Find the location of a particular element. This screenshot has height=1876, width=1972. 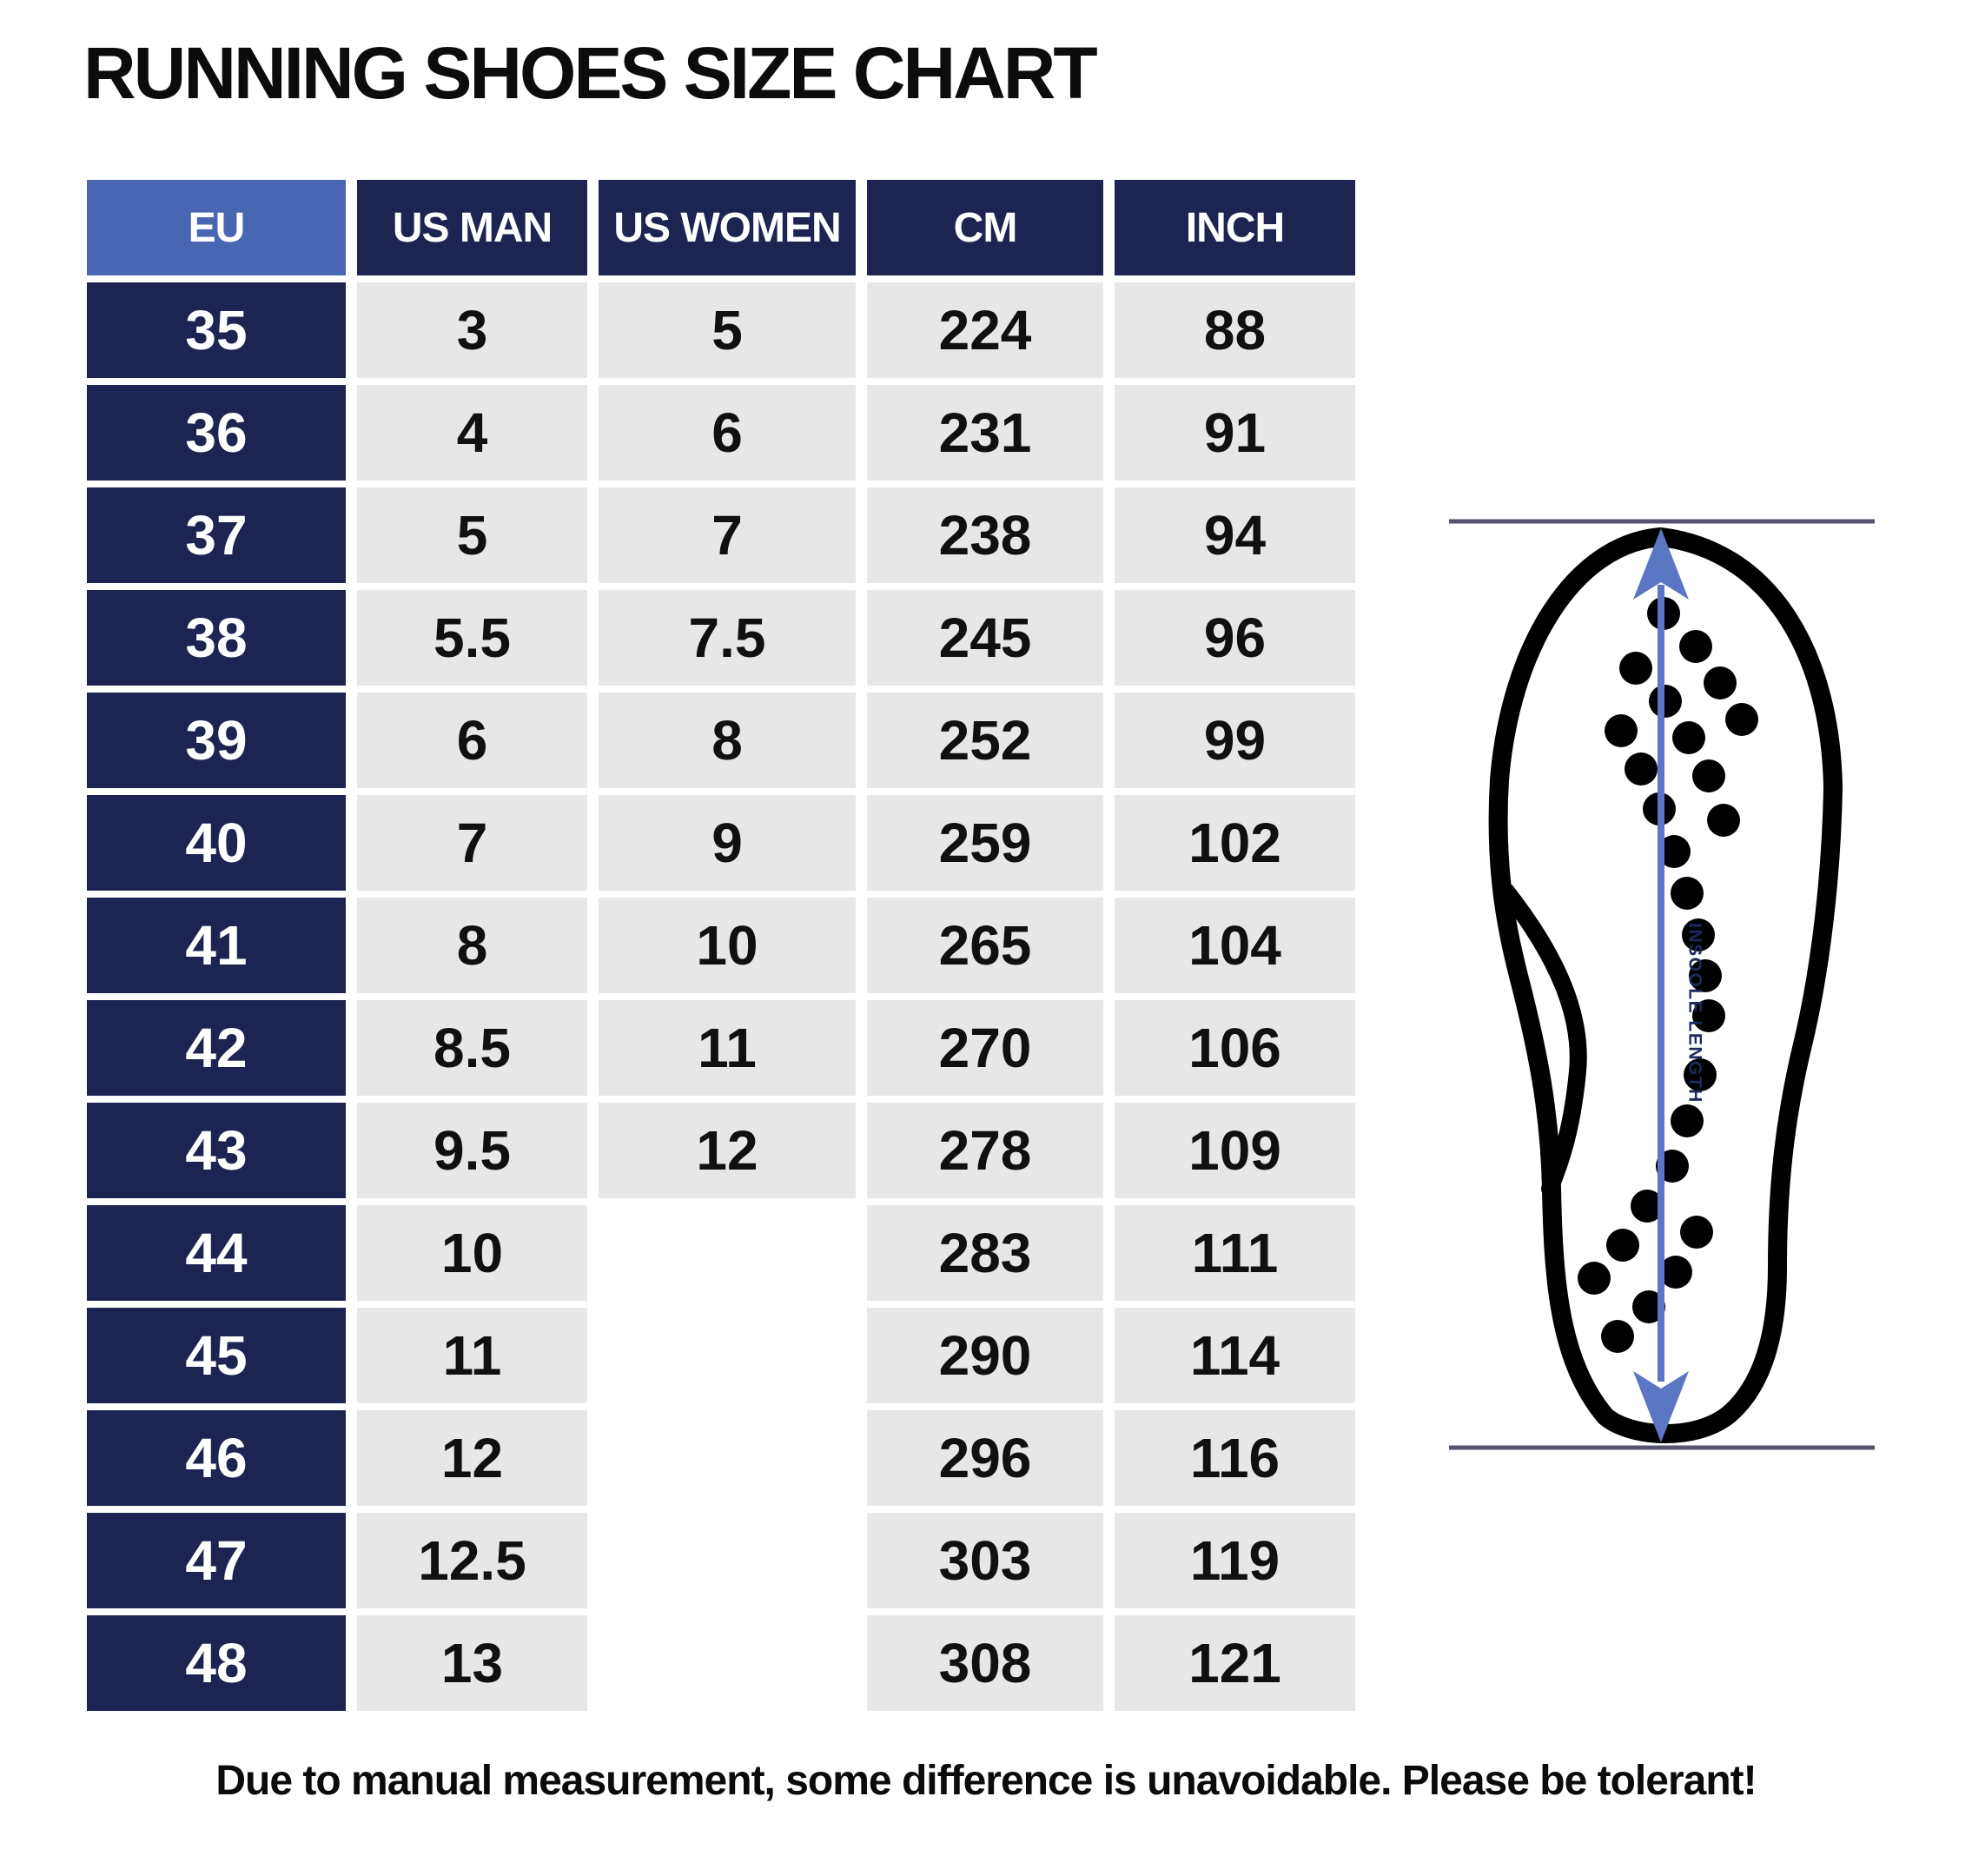

cell-eu: 44 is located at coordinates (216, 1253).